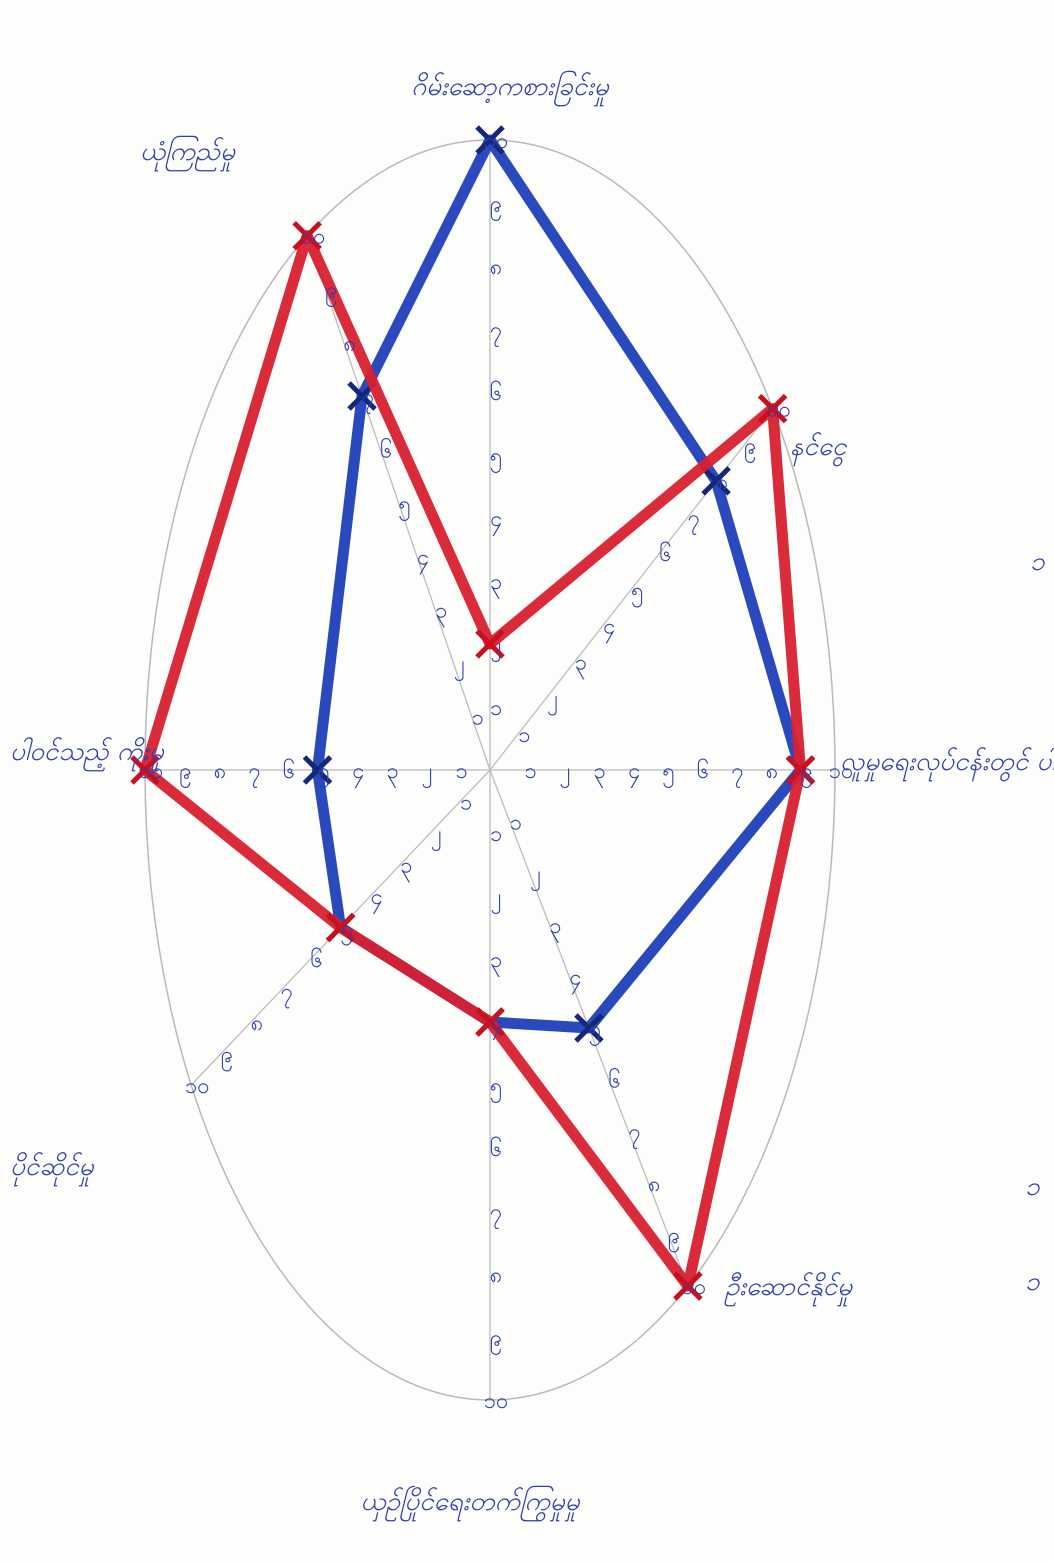 The height and width of the screenshot is (1562, 1054). What do you see at coordinates (1037, 562) in the screenshot?
I see `margin-note-right-mid: ၁` at bounding box center [1037, 562].